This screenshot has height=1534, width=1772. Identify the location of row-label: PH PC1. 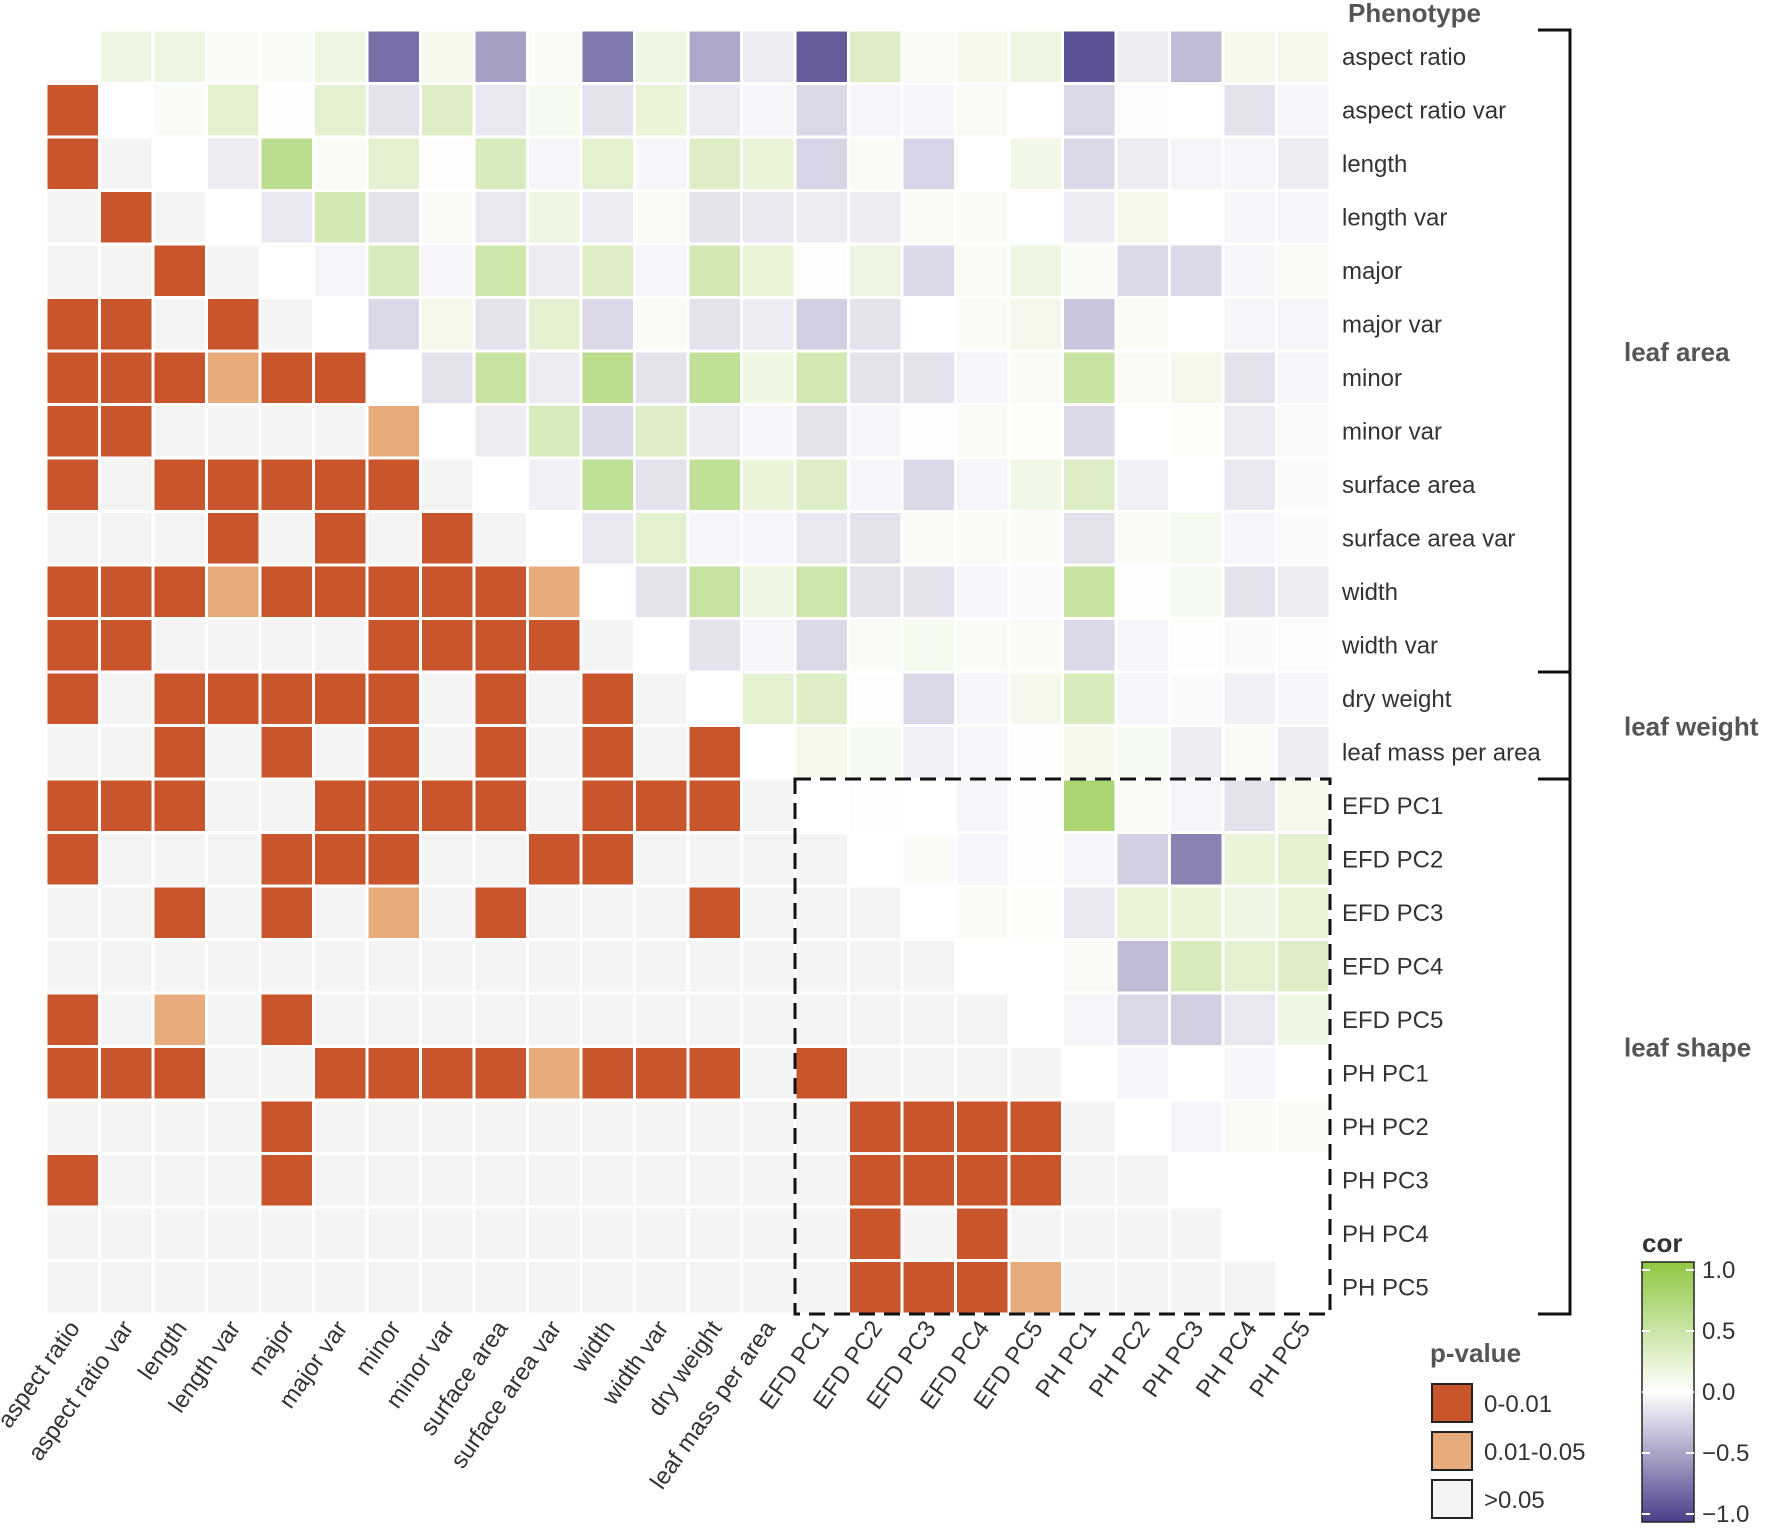
(1385, 1073).